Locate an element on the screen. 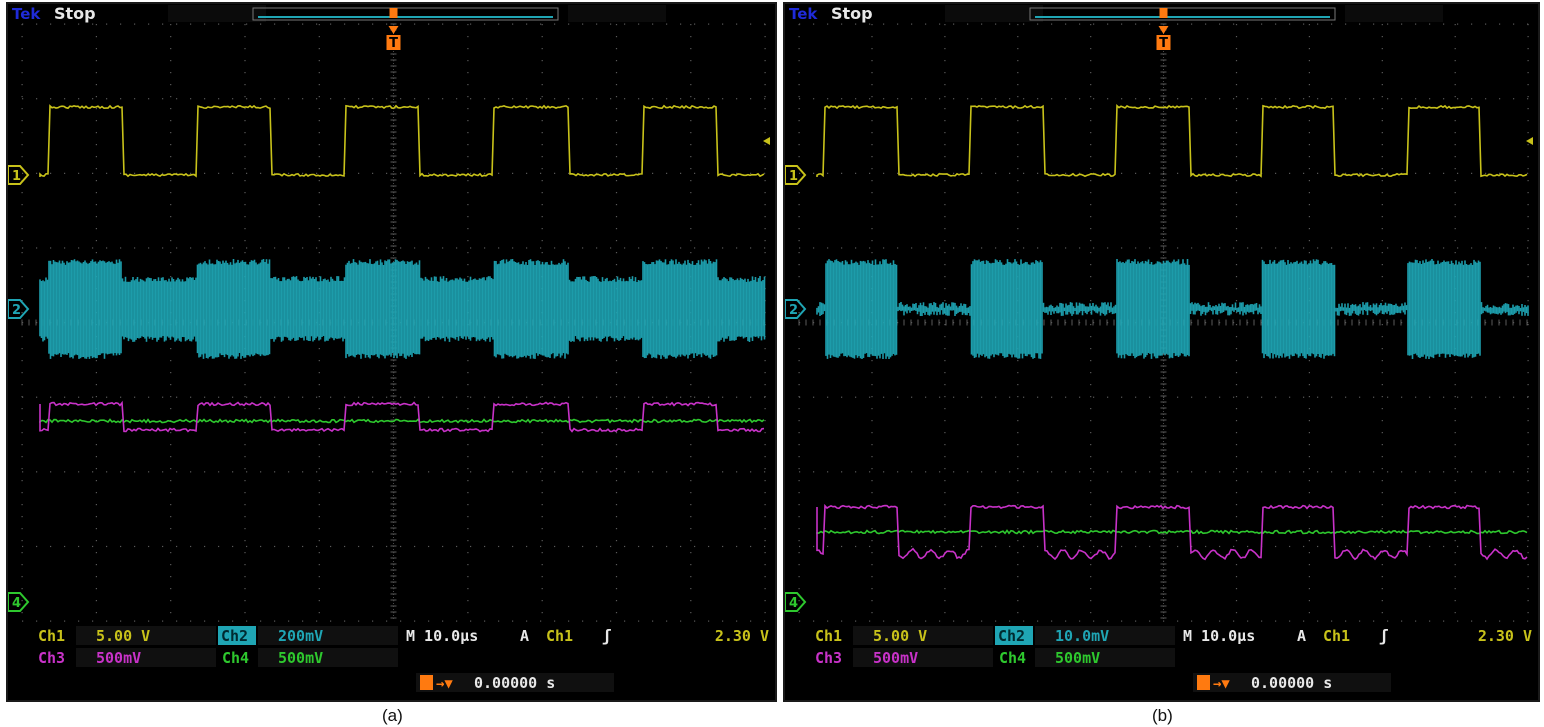  ch4-trace is located at coordinates (1172, 532).